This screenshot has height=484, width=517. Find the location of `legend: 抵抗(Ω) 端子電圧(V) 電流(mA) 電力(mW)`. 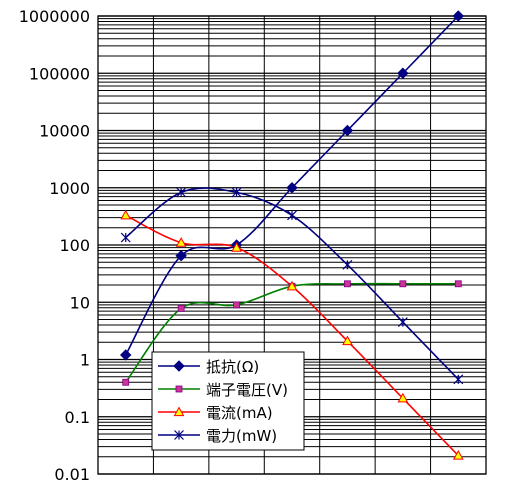

legend: 抵抗(Ω) 端子電圧(V) 電流(mA) 電力(mW) is located at coordinates (228, 401).